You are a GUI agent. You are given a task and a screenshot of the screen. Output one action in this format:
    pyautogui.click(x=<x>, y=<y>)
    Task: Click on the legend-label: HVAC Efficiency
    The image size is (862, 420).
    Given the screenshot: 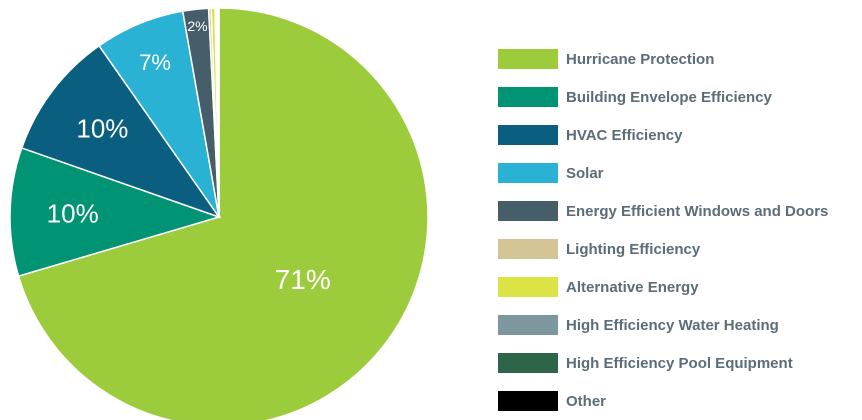 What is the action you would take?
    pyautogui.click(x=624, y=135)
    